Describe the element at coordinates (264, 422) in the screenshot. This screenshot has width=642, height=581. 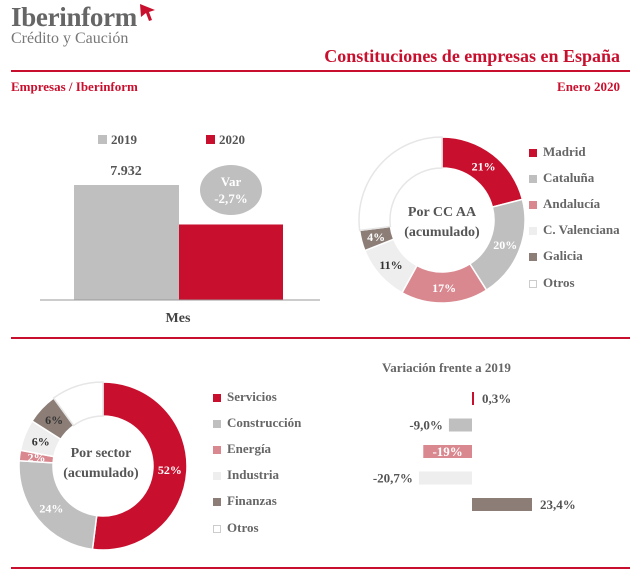
I see `legend-label: Construcción` at that location.